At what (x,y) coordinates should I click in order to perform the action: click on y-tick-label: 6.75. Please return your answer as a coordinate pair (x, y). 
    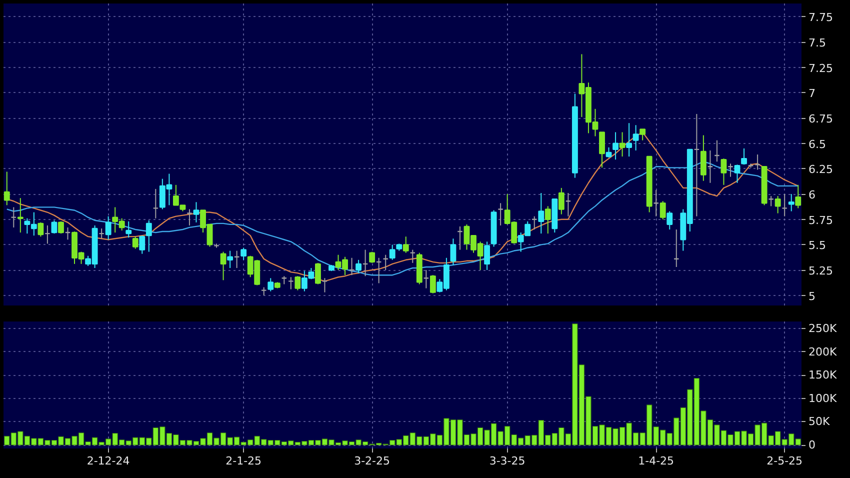
    Looking at the image, I should click on (820, 119).